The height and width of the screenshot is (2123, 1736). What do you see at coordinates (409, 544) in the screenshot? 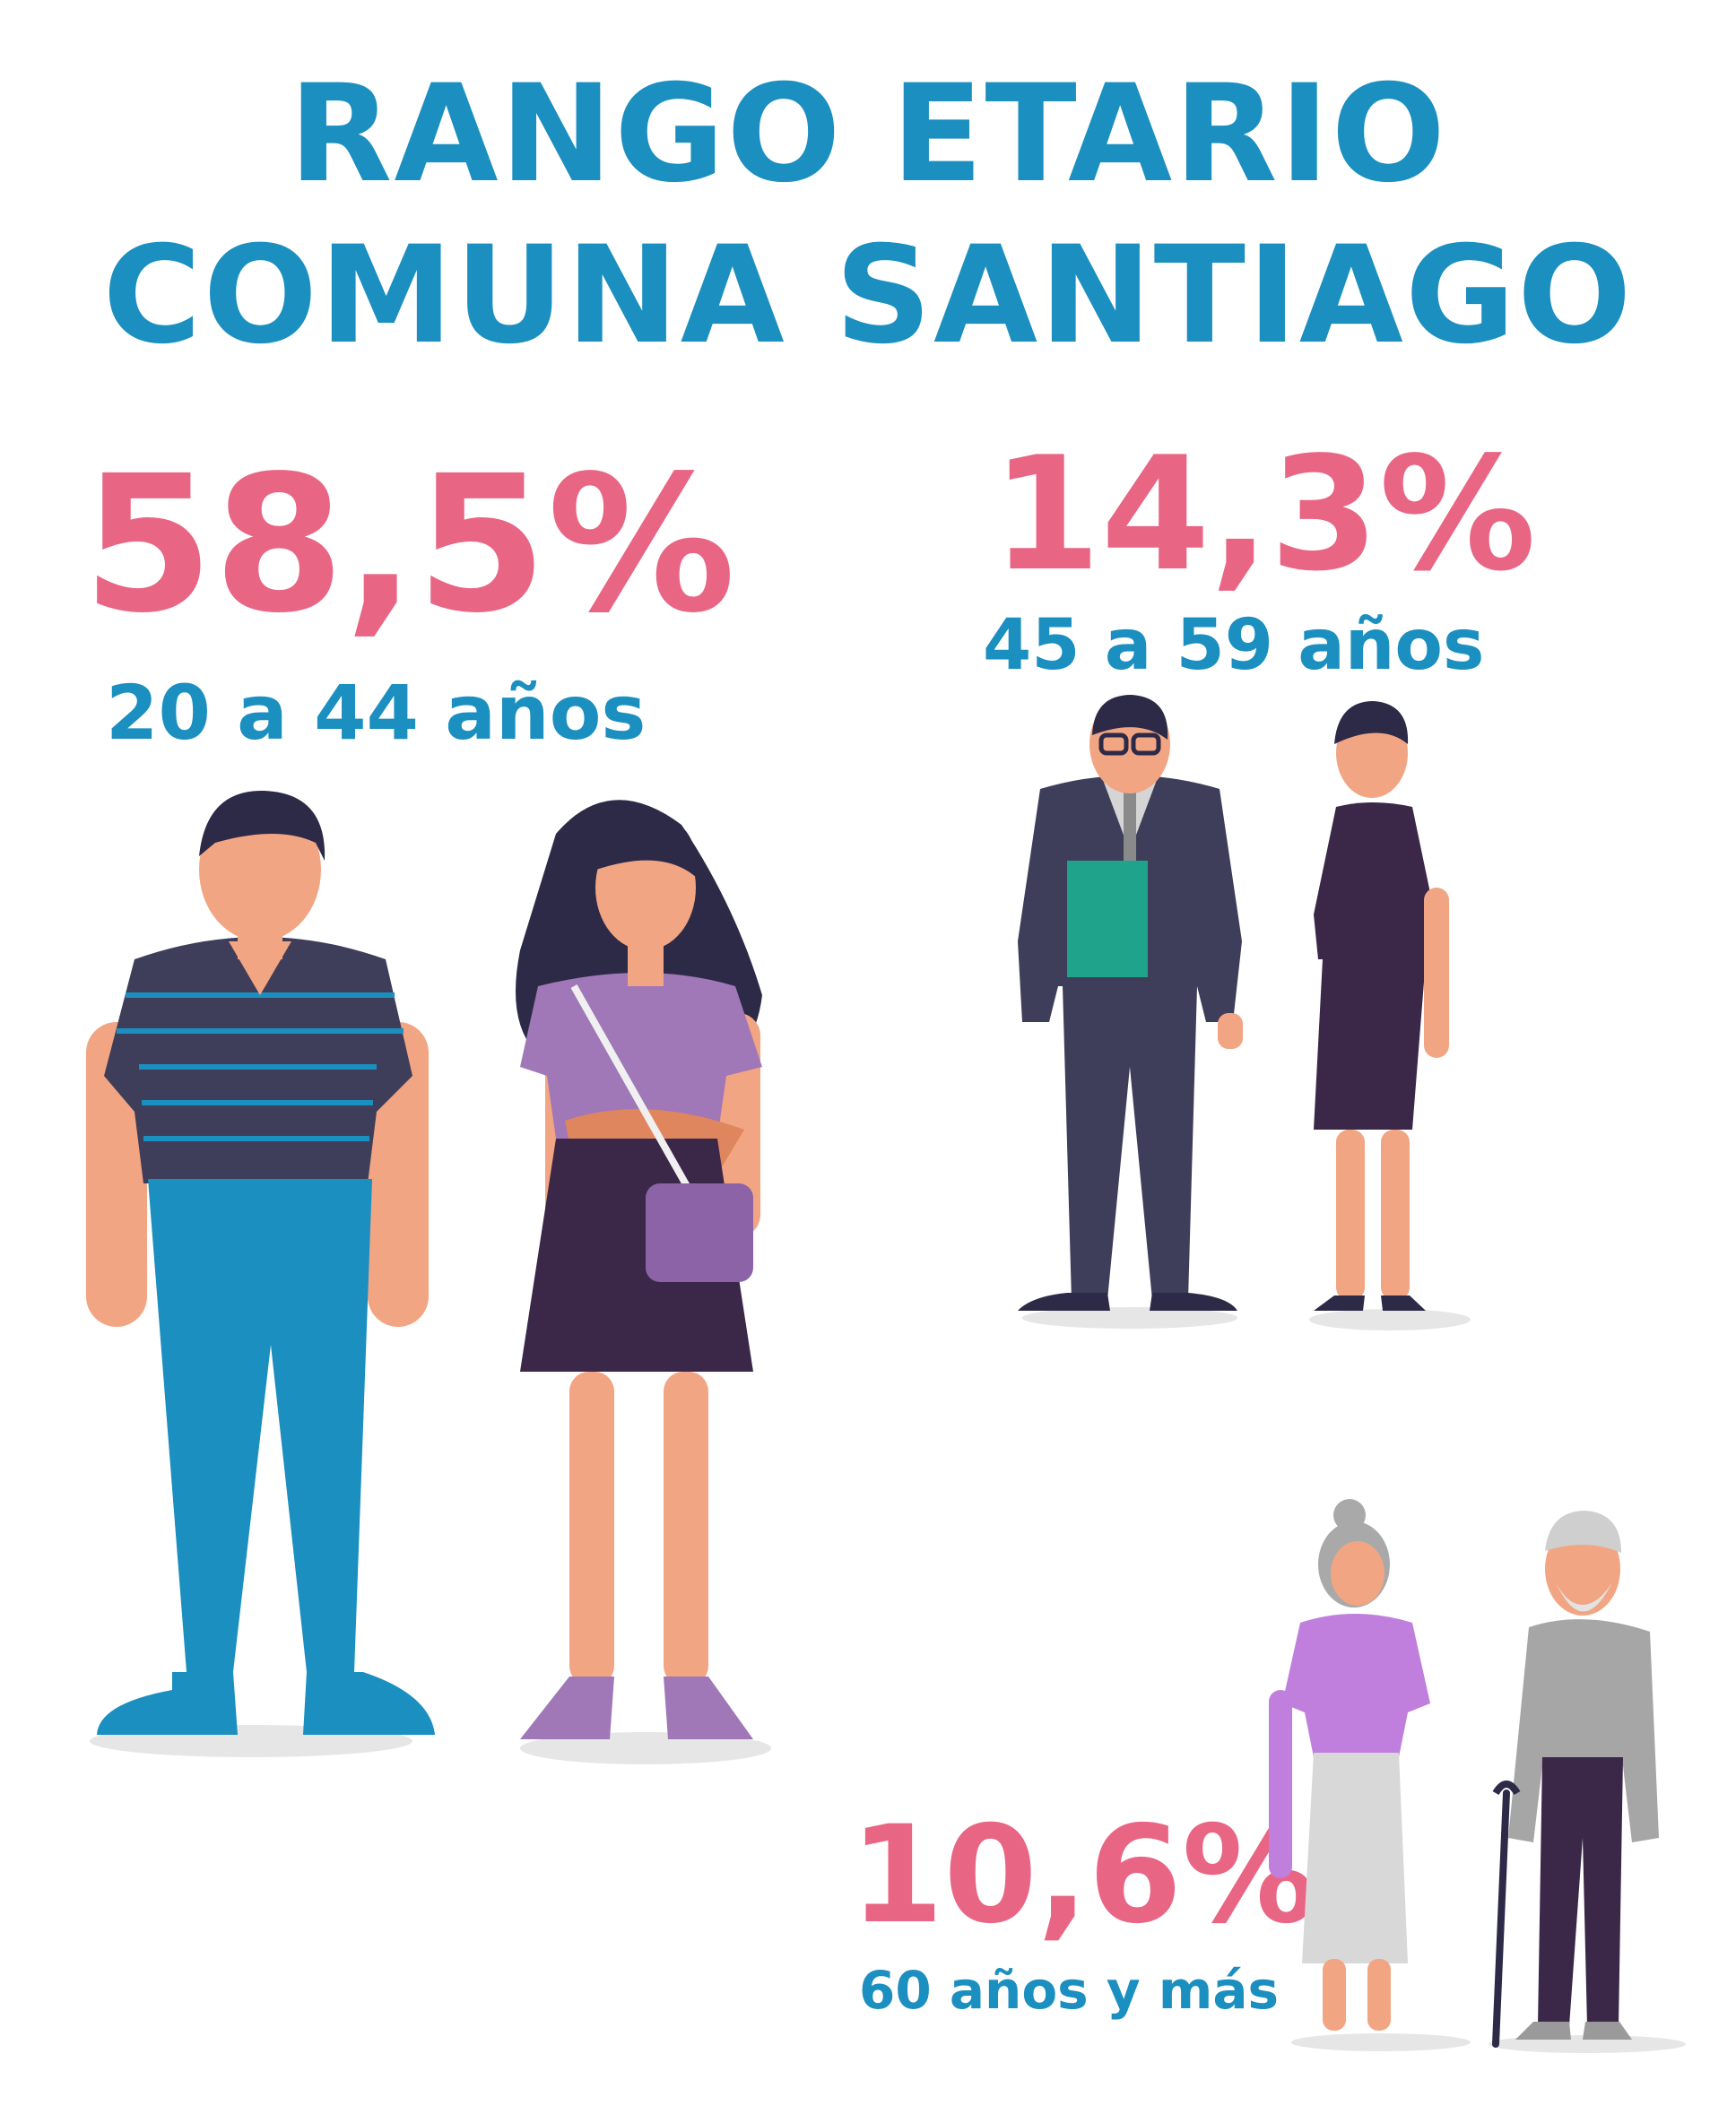
I see `percent-20-44: 58,5%` at bounding box center [409, 544].